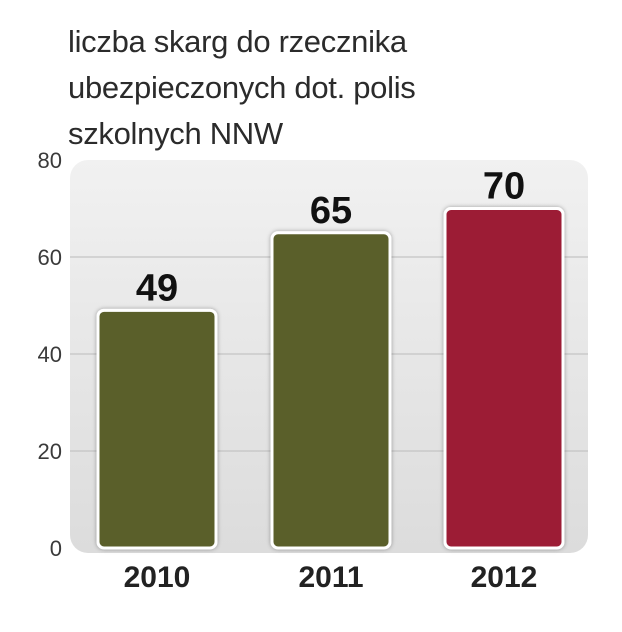 The width and height of the screenshot is (622, 632). What do you see at coordinates (331, 211) in the screenshot?
I see `data-label: 65` at bounding box center [331, 211].